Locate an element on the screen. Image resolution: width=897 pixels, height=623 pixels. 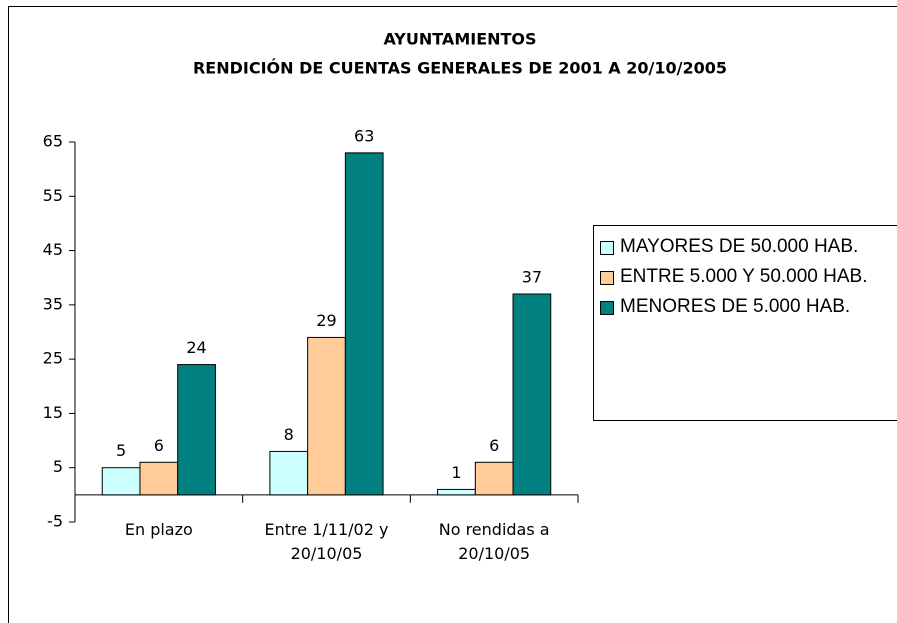
value-label: 63 is located at coordinates (364, 135).